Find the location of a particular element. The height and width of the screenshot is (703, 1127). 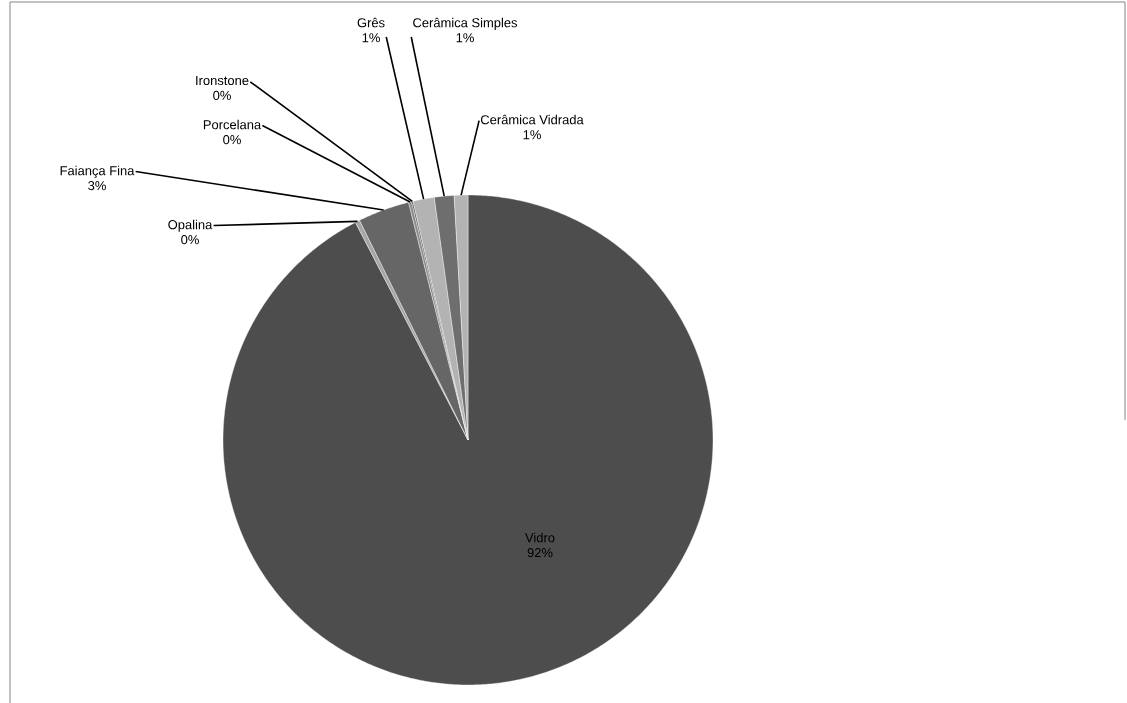

slice-label: Grês is located at coordinates (371, 22).